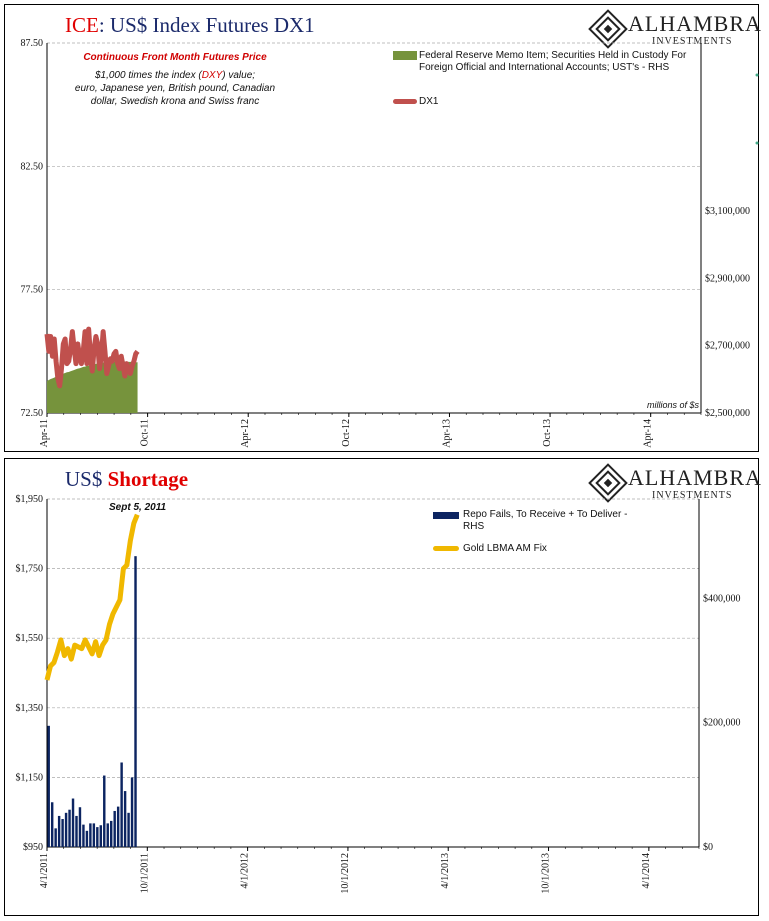 Image resolution: width=769 pixels, height=921 pixels. Describe the element at coordinates (44, 433) in the screenshot. I see `x-tick-label: Apr-11` at that location.